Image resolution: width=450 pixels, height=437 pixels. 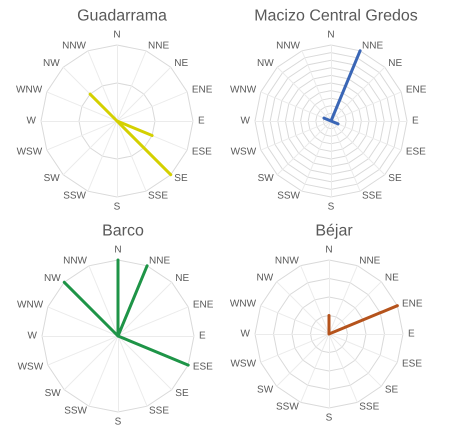 What do you see at coordinates (334, 231) in the screenshot?
I see `chart-title: Béjar` at bounding box center [334, 231].